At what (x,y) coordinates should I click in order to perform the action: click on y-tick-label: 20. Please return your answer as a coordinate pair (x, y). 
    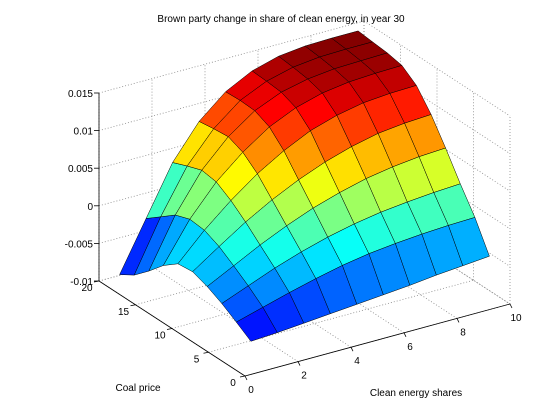
    Looking at the image, I should click on (87, 288).